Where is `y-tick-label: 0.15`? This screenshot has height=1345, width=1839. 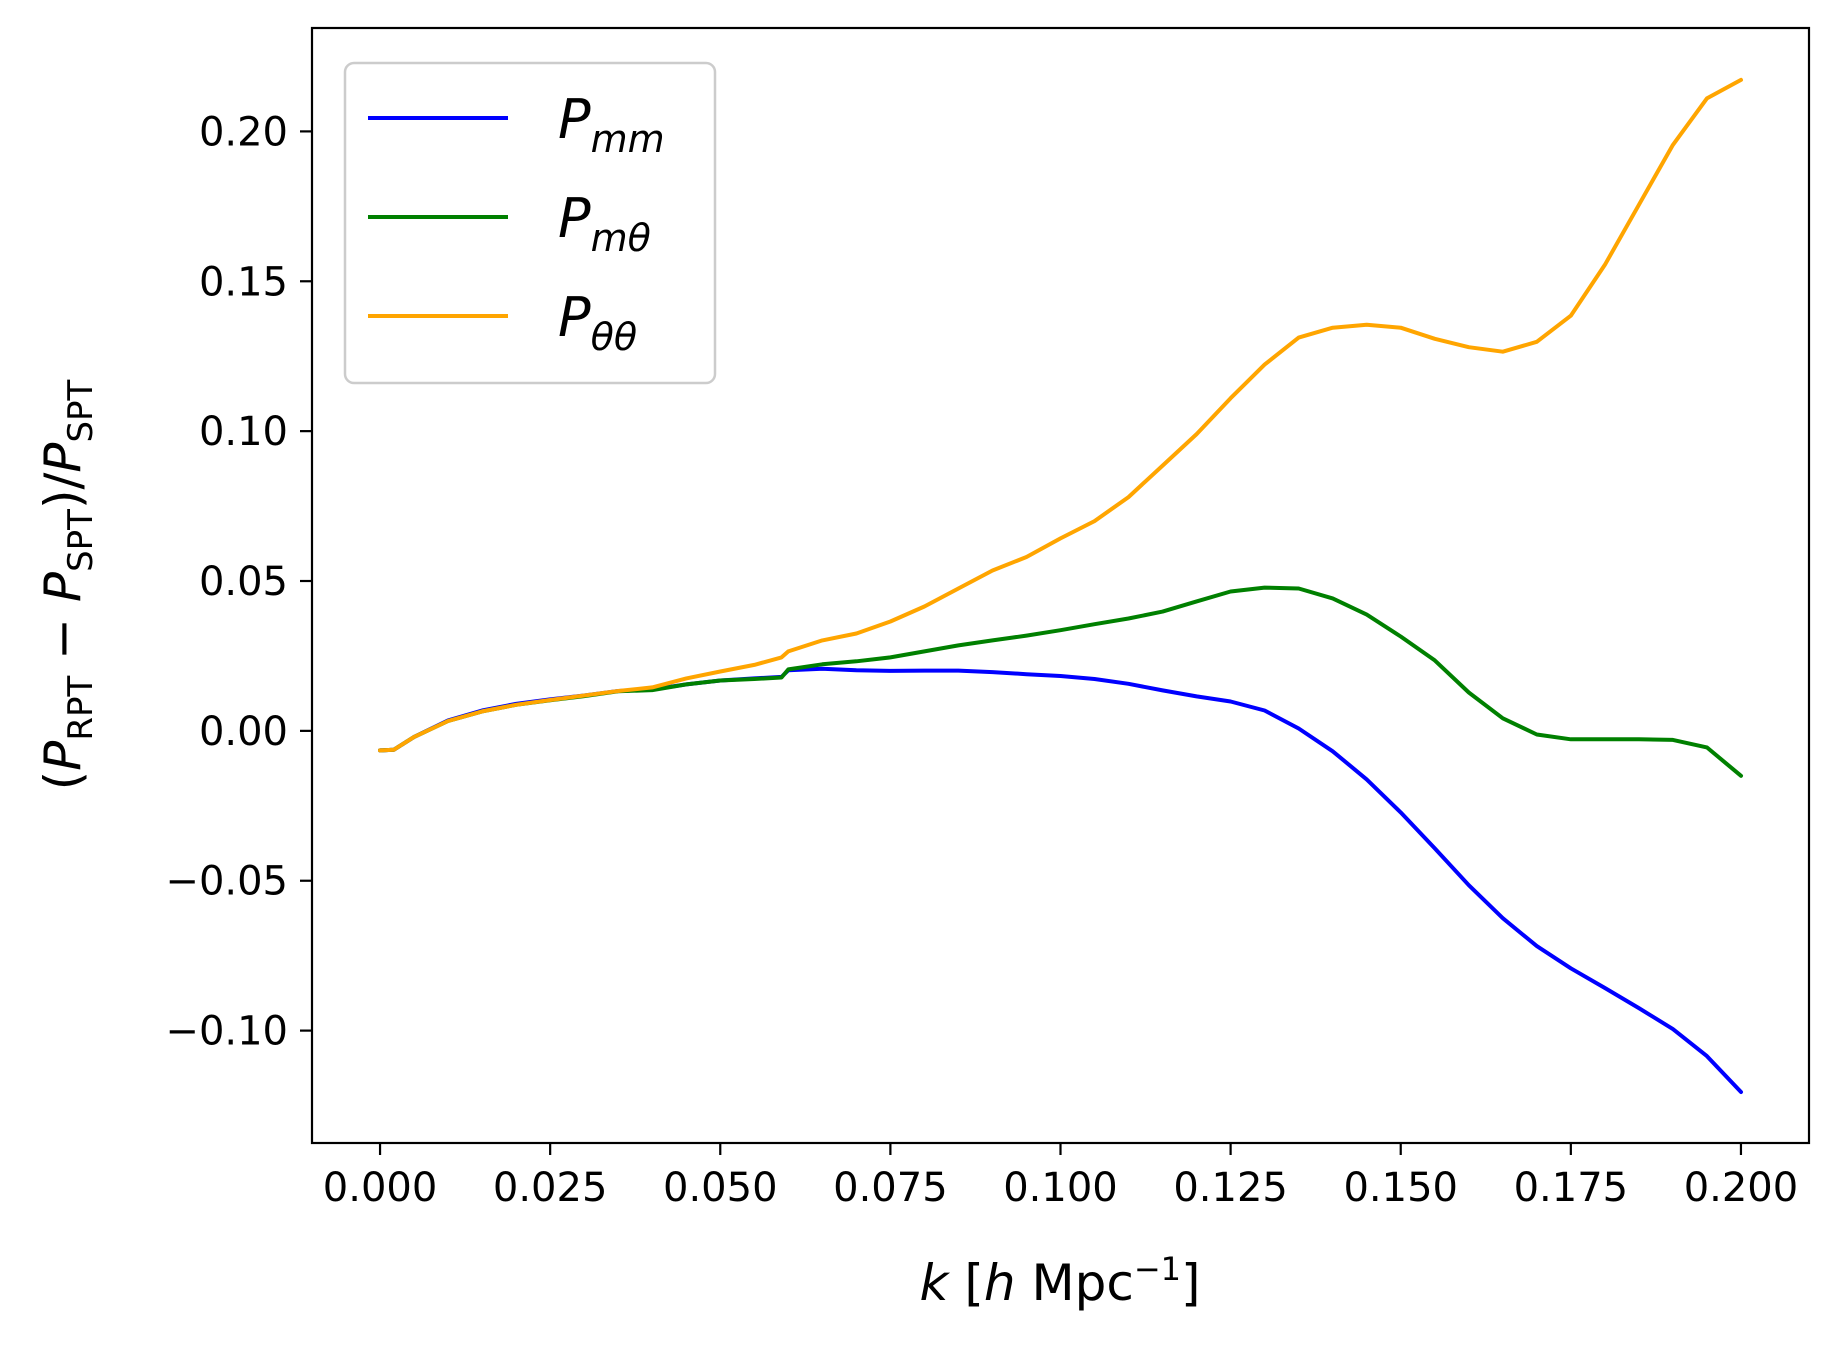 y-tick-label: 0.15 is located at coordinates (243, 282).